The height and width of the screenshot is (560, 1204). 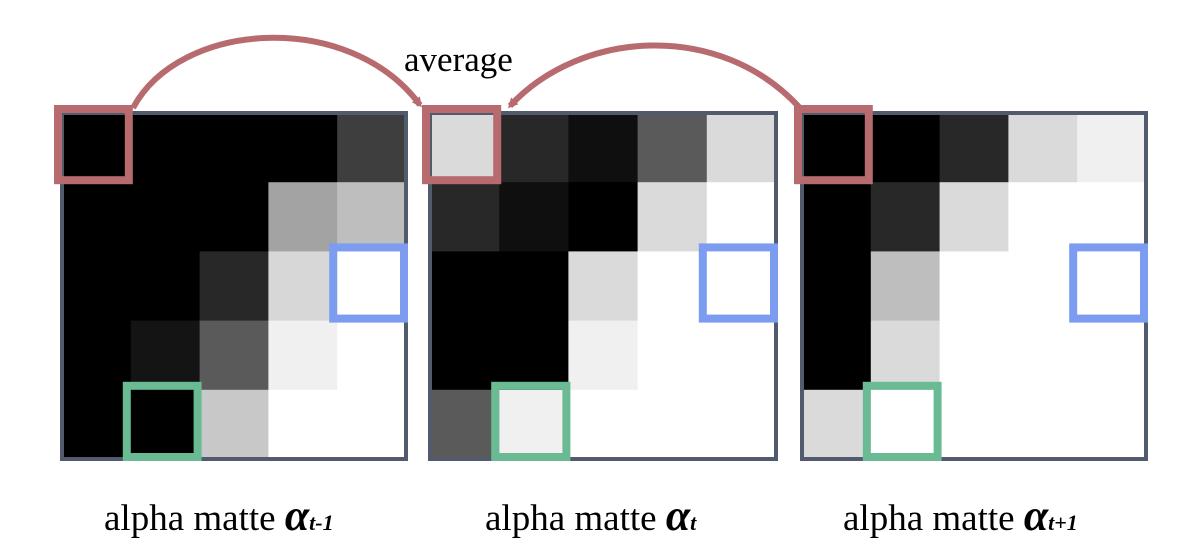 I want to click on caption-t-minus-1: alpha matte αt-1, so click(x=219, y=515).